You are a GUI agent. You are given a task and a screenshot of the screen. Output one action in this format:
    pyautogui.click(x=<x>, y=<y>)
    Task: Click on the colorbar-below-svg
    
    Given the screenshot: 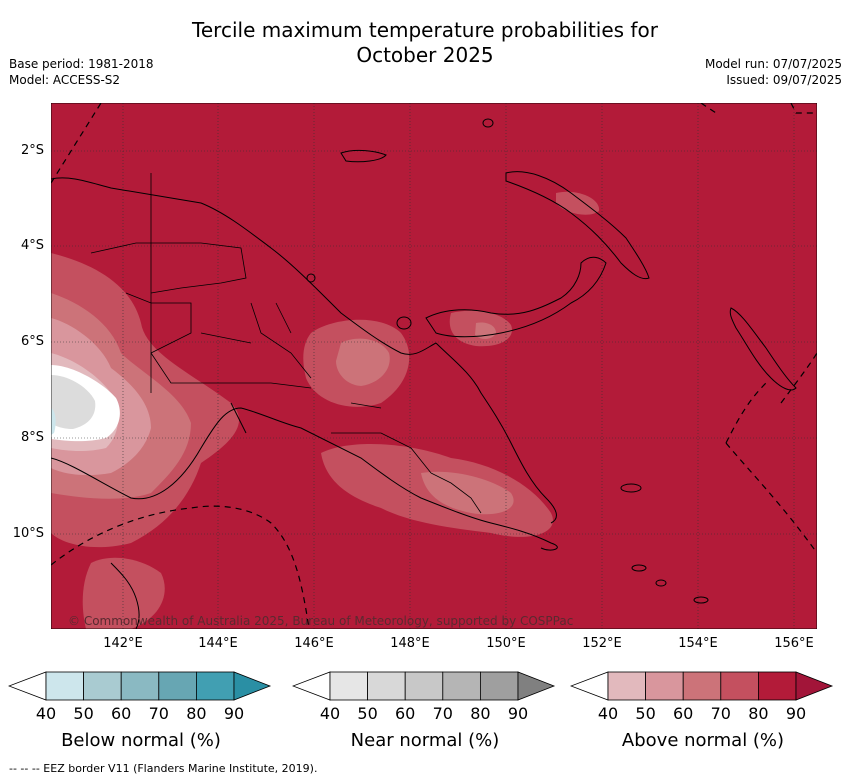 What is the action you would take?
    pyautogui.click(x=139, y=686)
    